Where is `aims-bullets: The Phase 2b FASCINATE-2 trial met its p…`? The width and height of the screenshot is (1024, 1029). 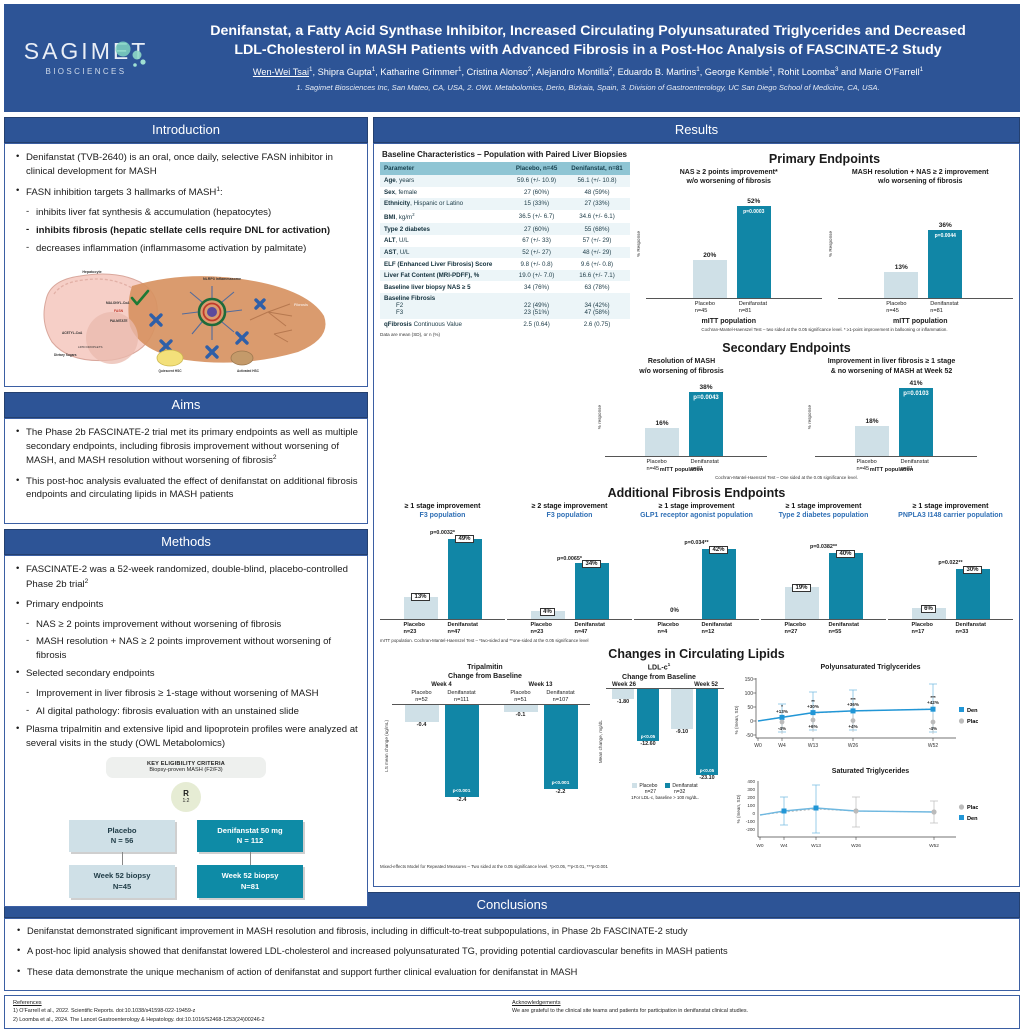 aims-bullets: The Phase 2b FASCINATE-2 trial met its p… is located at coordinates (186, 464).